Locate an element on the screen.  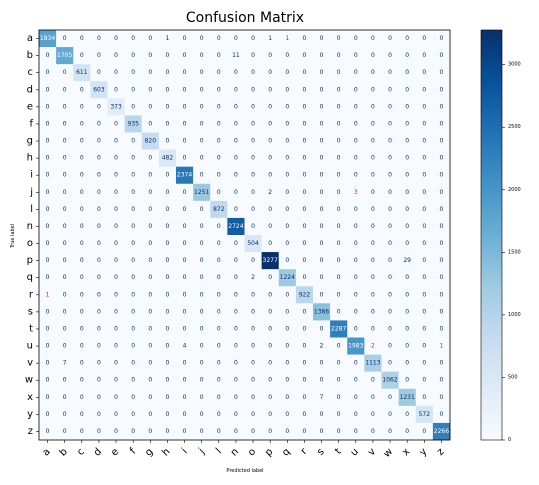
y-tick-label: l is located at coordinates (31, 209).